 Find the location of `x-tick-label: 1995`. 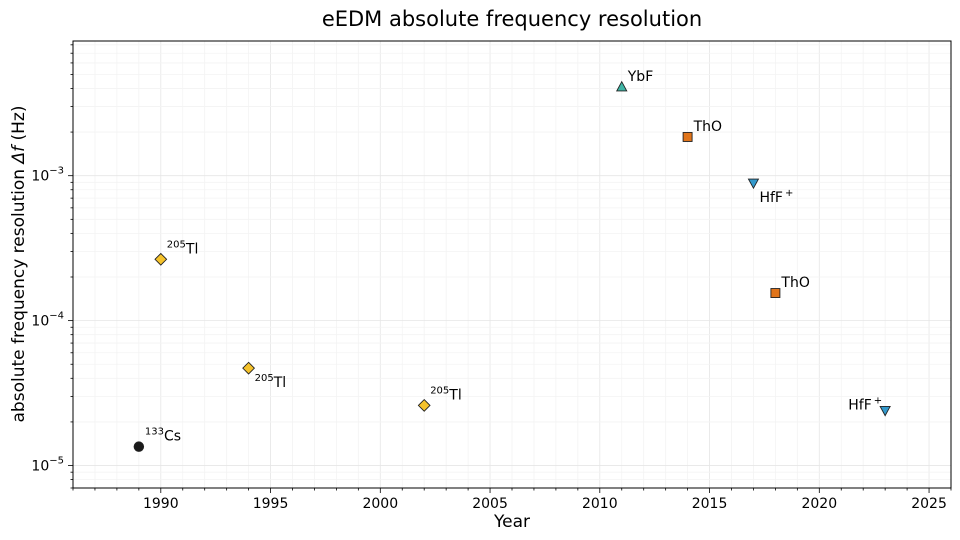

x-tick-label: 1995 is located at coordinates (271, 504).